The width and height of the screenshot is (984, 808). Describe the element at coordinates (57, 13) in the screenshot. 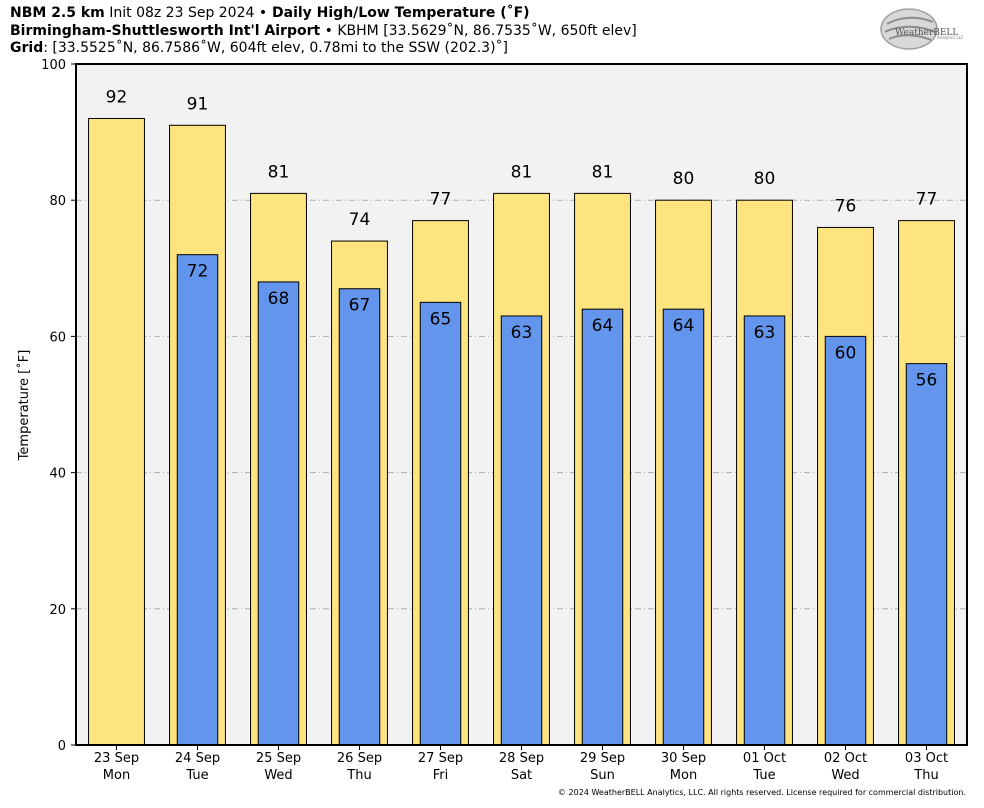

I see `model-name: NBM 2.5 km` at that location.